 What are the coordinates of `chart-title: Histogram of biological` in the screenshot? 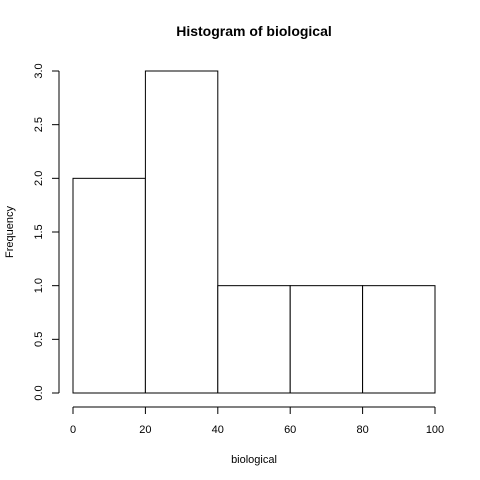 It's located at (254, 31).